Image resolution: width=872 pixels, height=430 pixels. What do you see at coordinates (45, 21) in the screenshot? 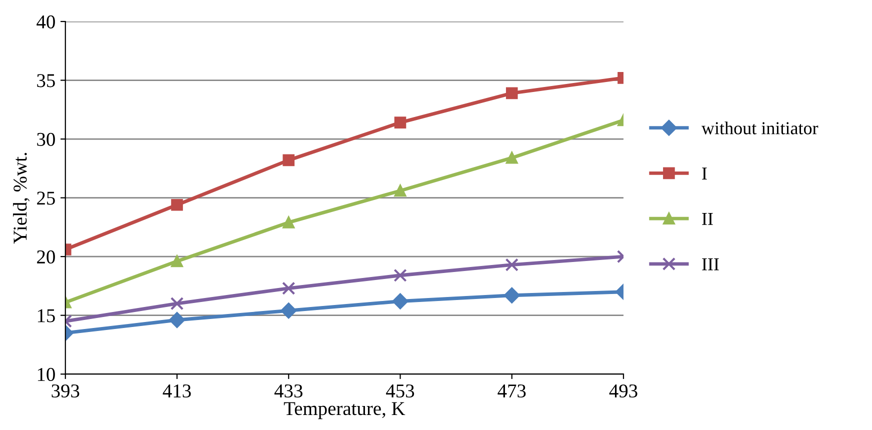
I see `y-tick-label: 40` at bounding box center [45, 21].